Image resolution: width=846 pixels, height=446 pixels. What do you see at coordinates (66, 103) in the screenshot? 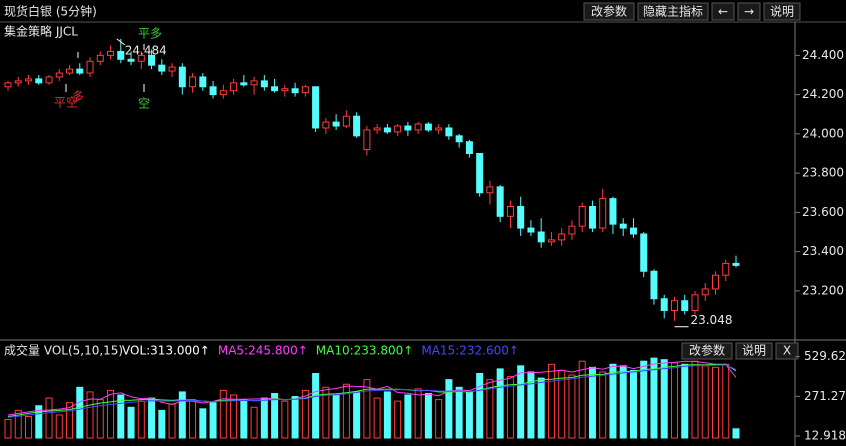
I see `signal-label: 平空` at bounding box center [66, 103].